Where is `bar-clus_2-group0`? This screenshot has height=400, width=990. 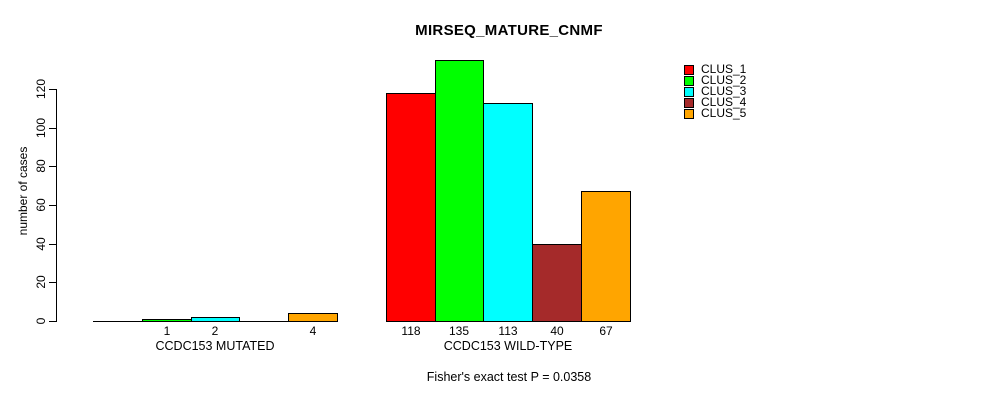
bar-clus_2-group0 is located at coordinates (167, 320).